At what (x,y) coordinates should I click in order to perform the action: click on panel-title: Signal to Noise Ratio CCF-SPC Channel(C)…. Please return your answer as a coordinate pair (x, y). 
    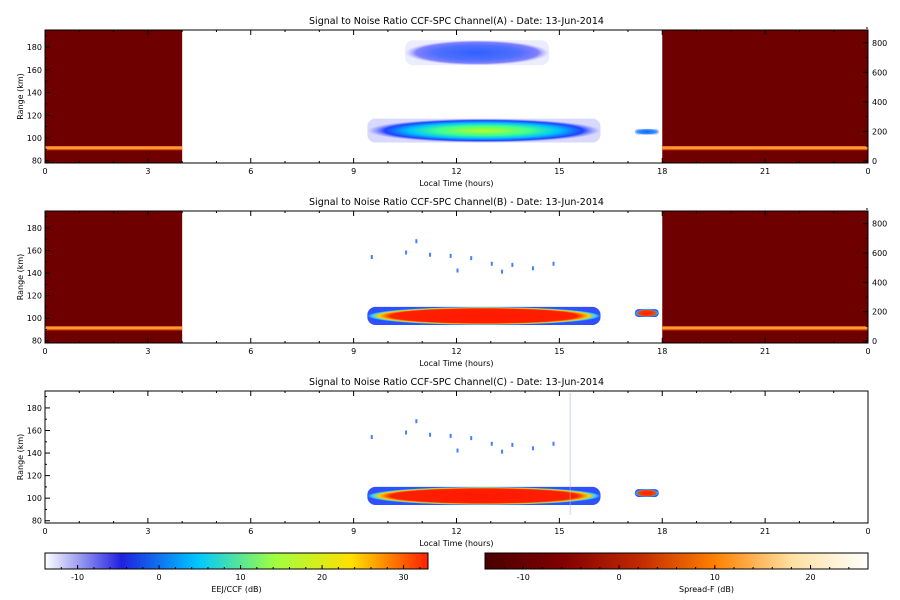
    Looking at the image, I should click on (456, 382).